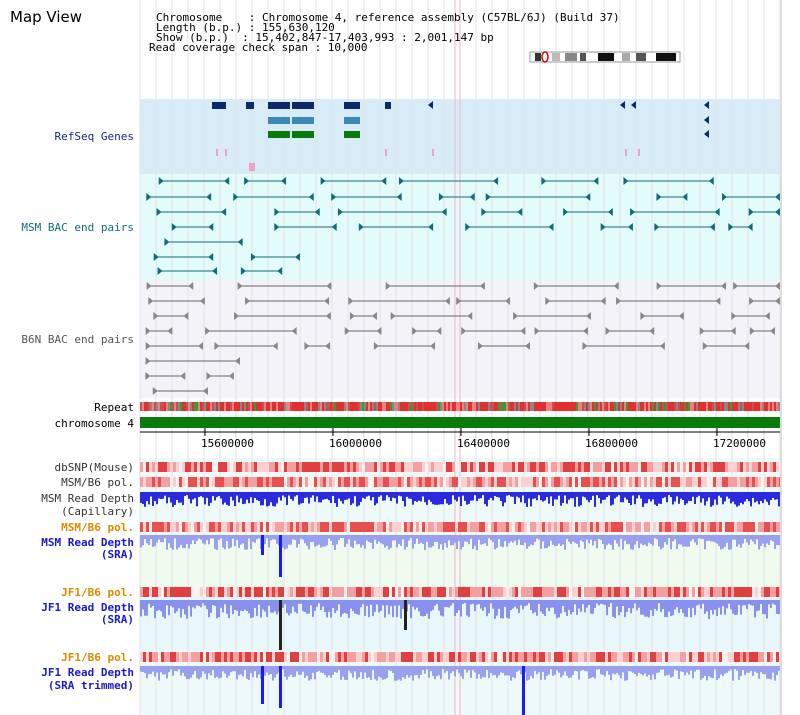 This screenshot has width=800, height=715. Describe the element at coordinates (87, 498) in the screenshot. I see `track-label-msm-read-cap: MSM Read Depth` at that location.